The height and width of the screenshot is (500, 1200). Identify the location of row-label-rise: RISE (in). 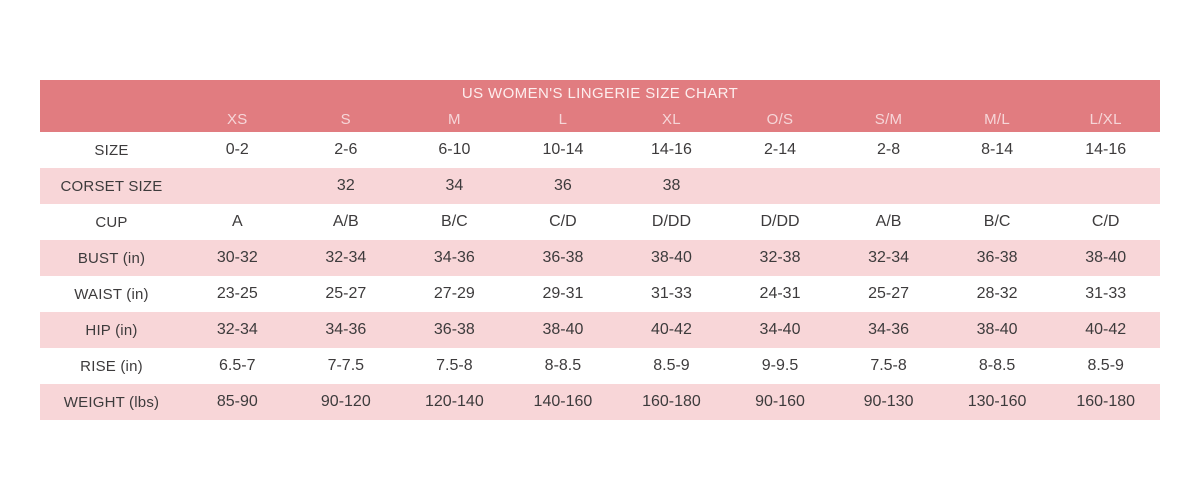
(111, 366).